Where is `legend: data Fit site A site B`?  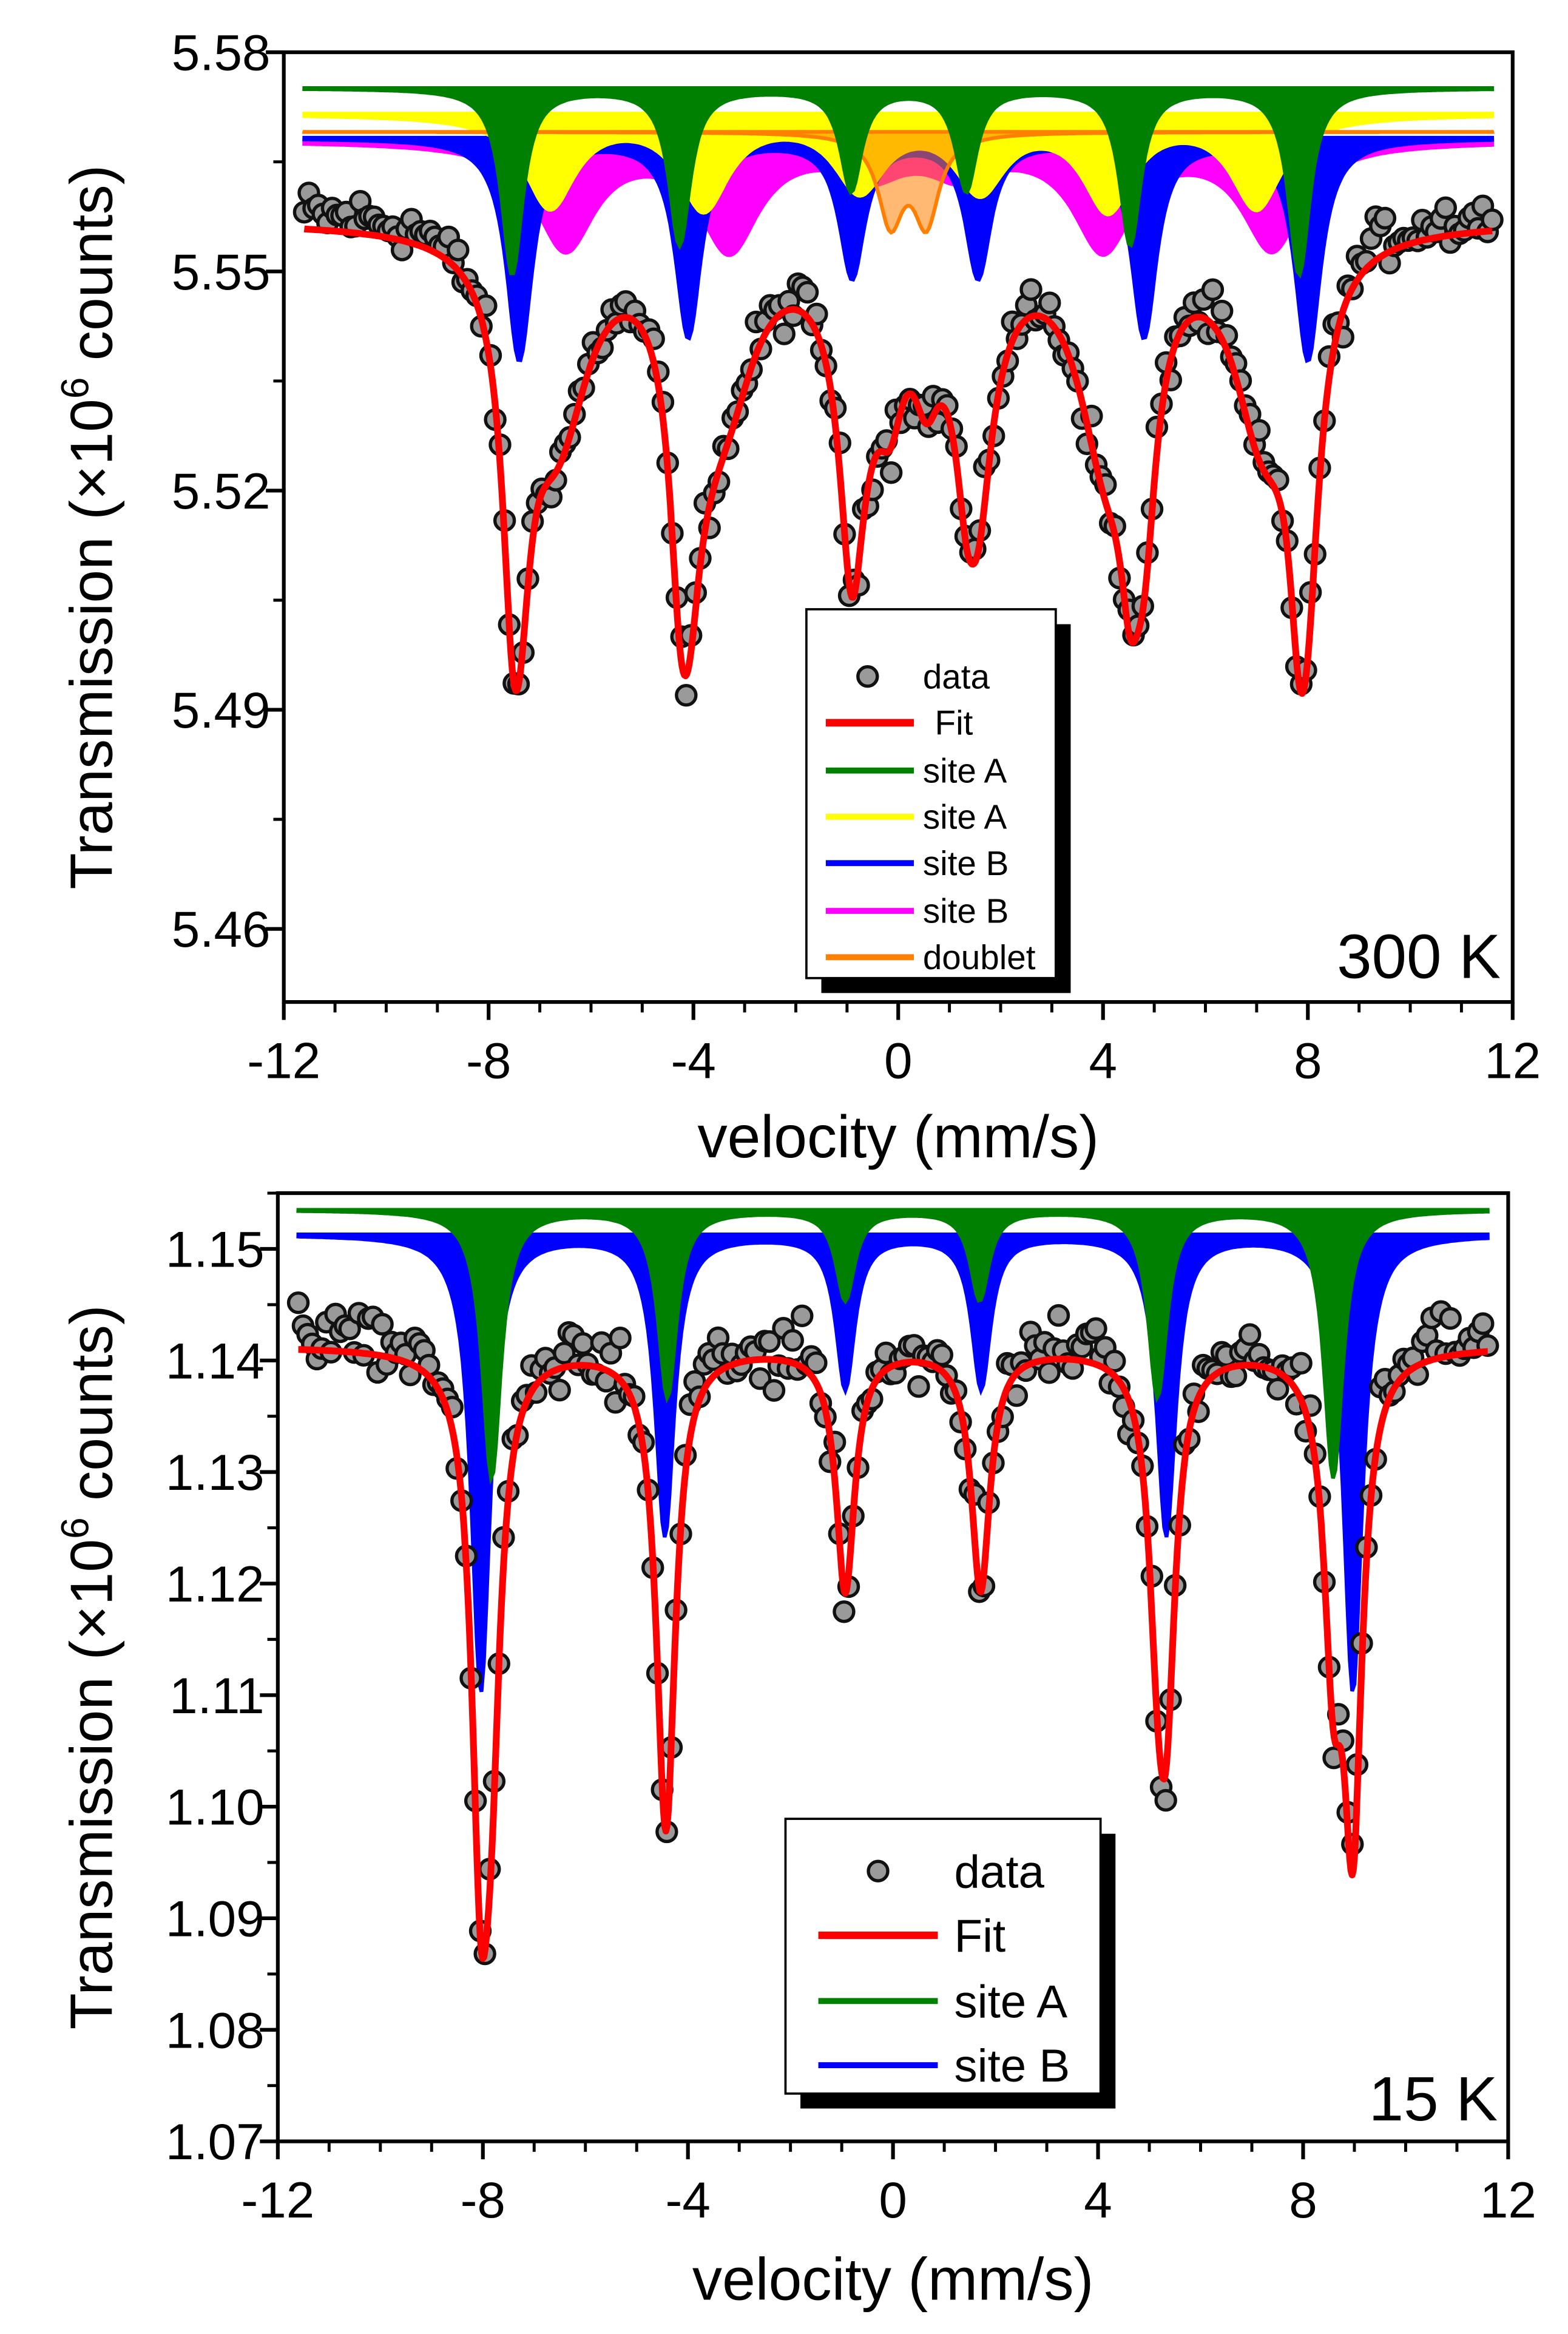
legend: data Fit site A site B is located at coordinates (950, 1963).